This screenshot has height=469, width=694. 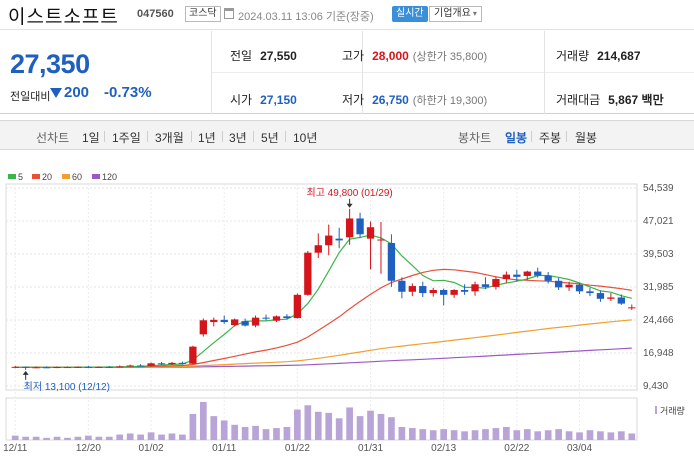 What do you see at coordinates (450, 57) in the screenshot?
I see `upper-limit: (상한가 35,800)` at bounding box center [450, 57].